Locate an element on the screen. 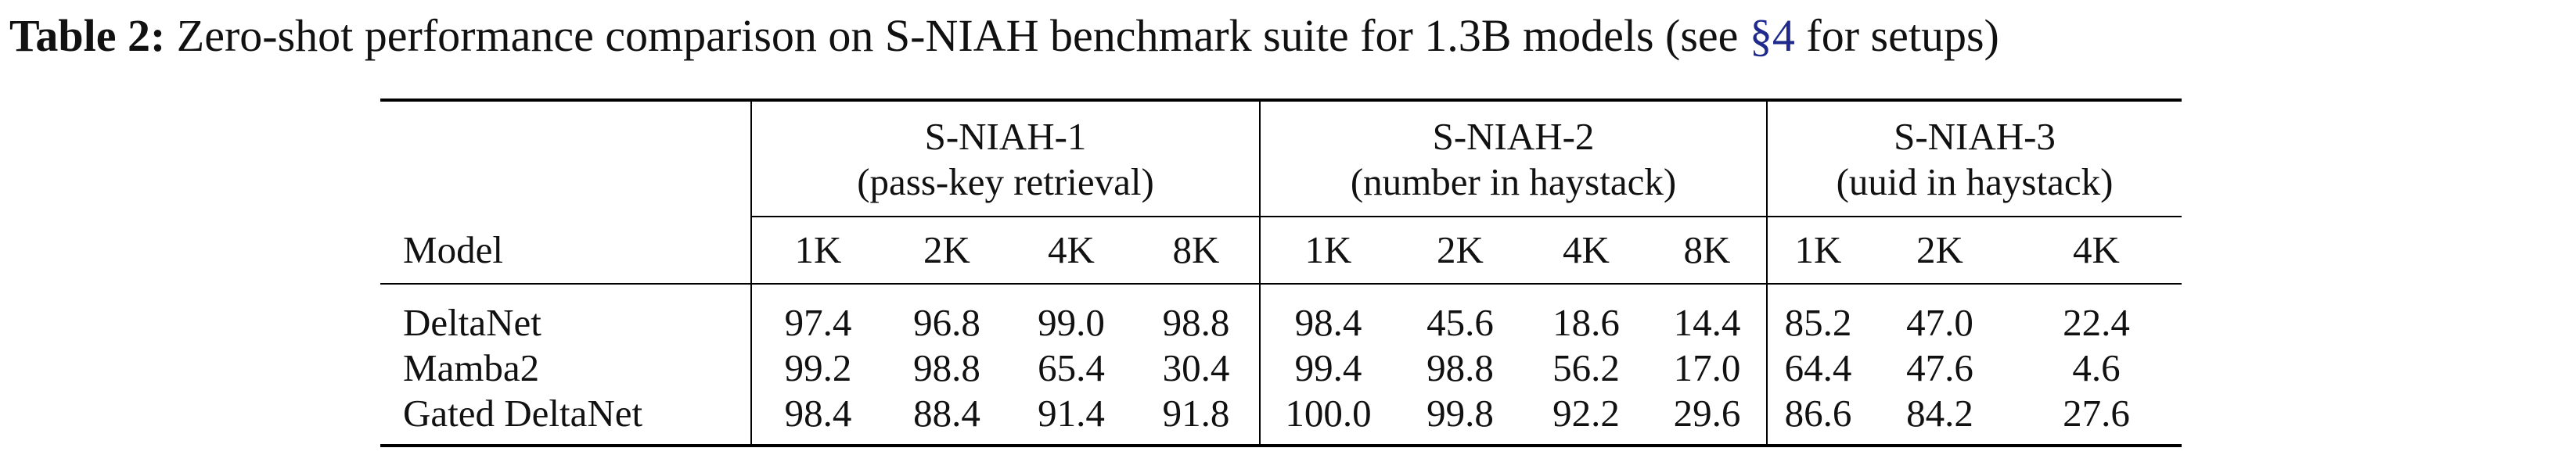  score-cell: 92.2 is located at coordinates (1586, 413).